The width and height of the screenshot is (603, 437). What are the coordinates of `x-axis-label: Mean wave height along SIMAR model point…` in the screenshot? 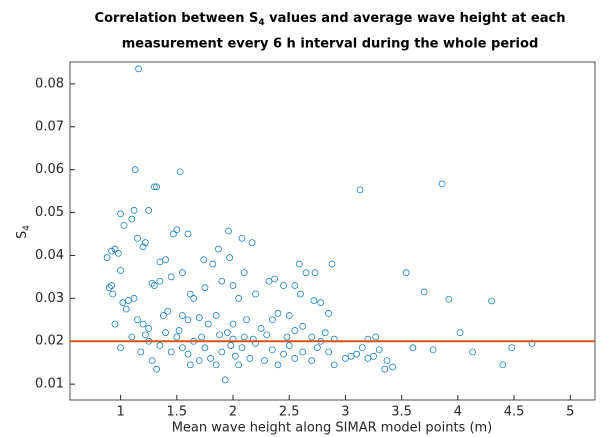 It's located at (332, 428).